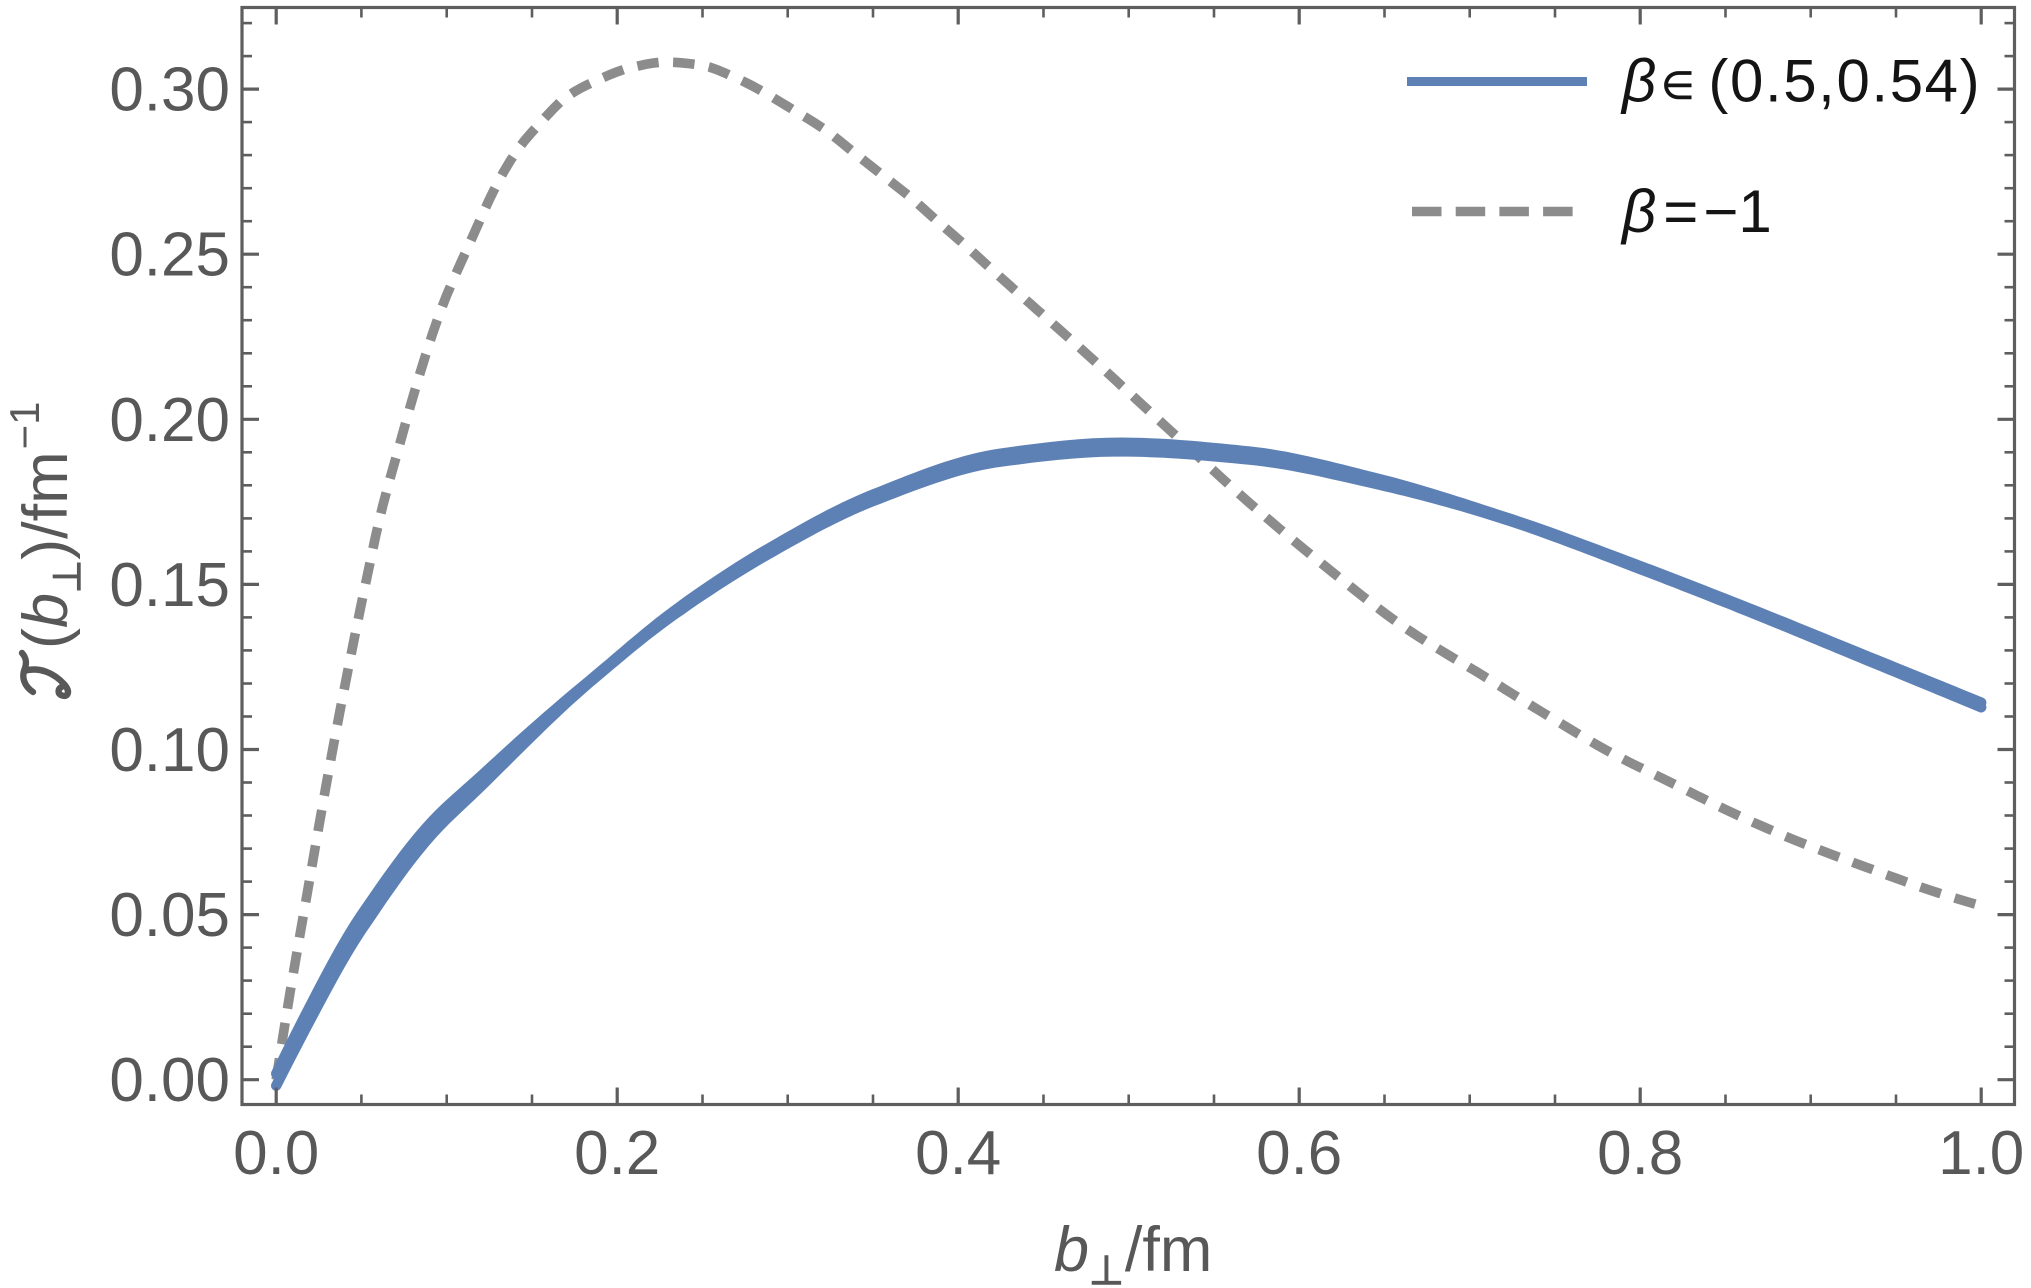 The height and width of the screenshot is (1288, 2031). What do you see at coordinates (169, 420) in the screenshot?
I see `svg-text: 0.20` at bounding box center [169, 420].